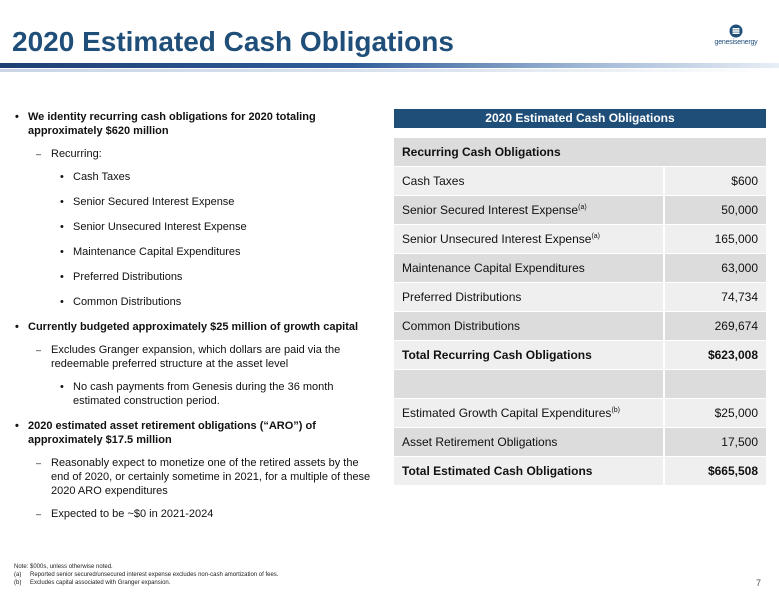 This screenshot has width=779, height=600. Describe the element at coordinates (389, 65) in the screenshot. I see `header-rule` at that location.